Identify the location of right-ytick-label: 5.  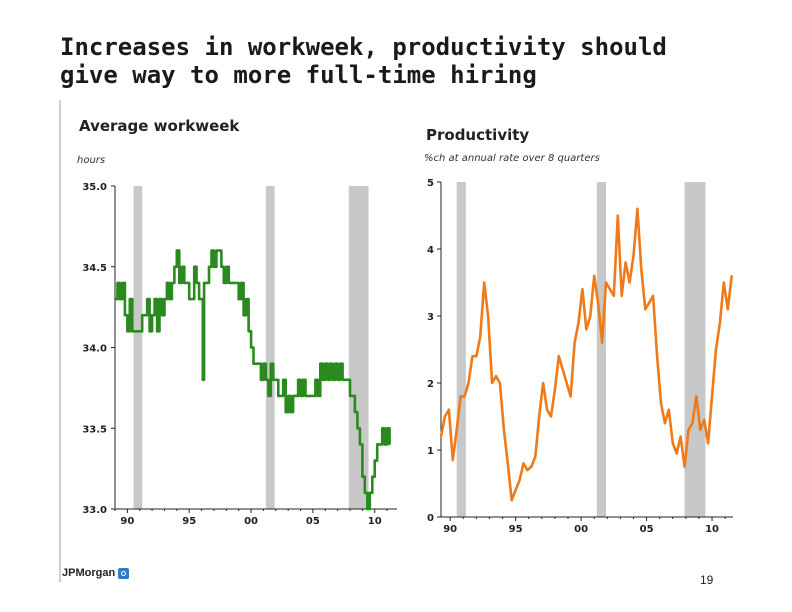
(430, 183).